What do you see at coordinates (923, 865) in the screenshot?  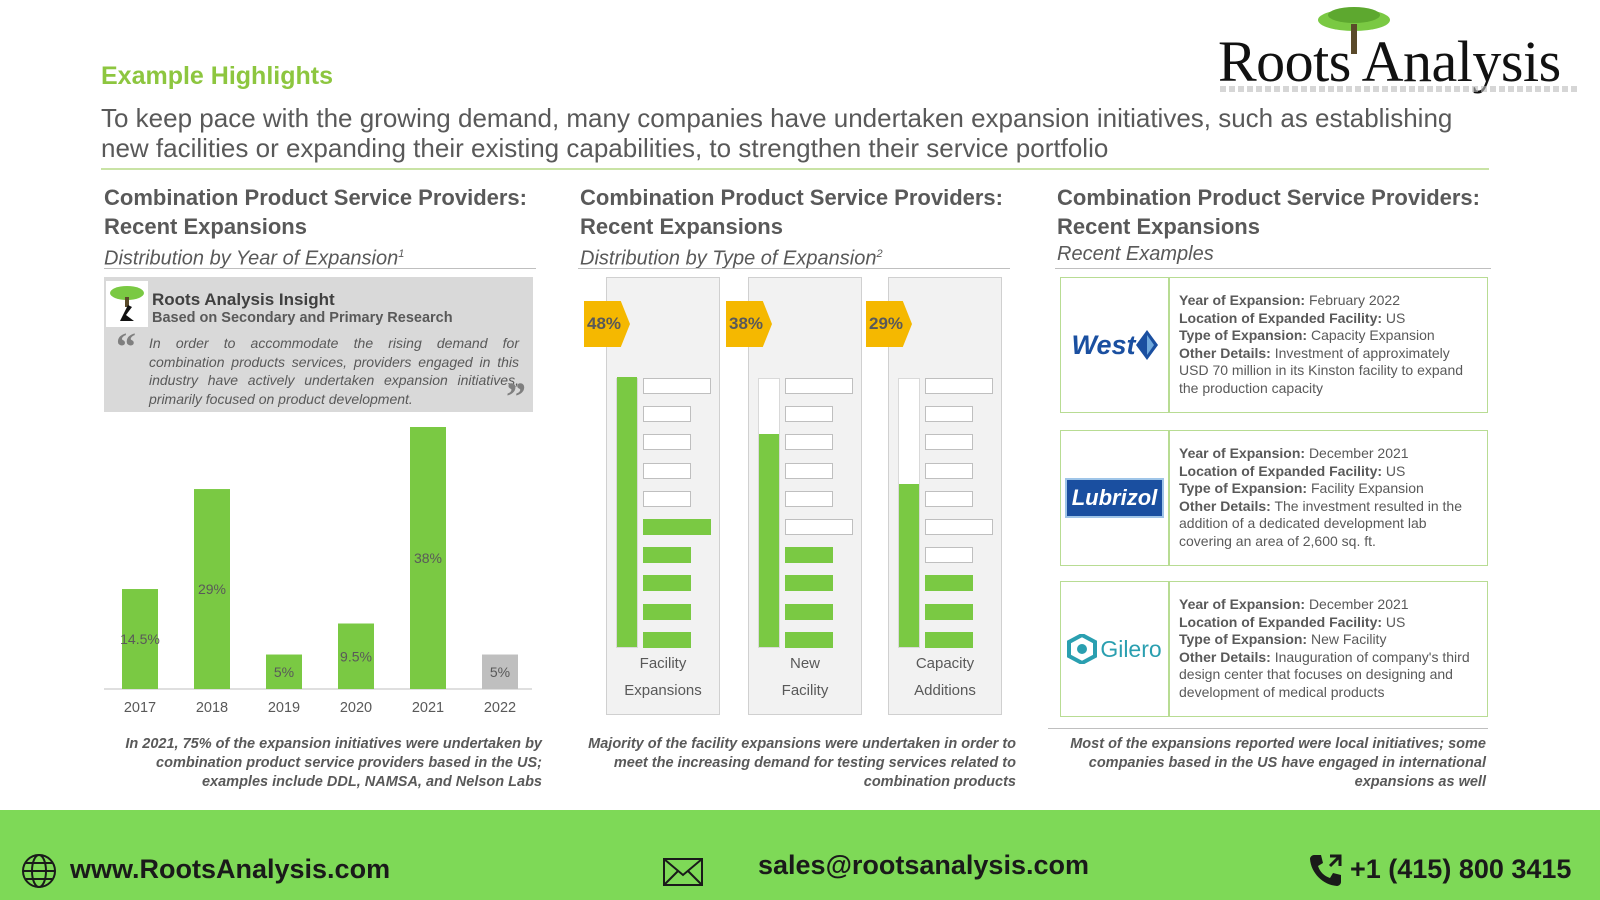 I see `email-link: sales@rootsanalysis.com` at bounding box center [923, 865].